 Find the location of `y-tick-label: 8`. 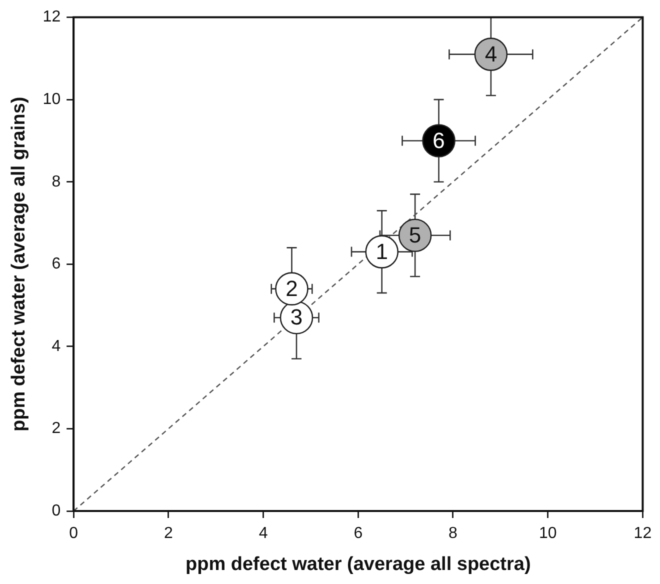

y-tick-label: 8 is located at coordinates (56, 181).